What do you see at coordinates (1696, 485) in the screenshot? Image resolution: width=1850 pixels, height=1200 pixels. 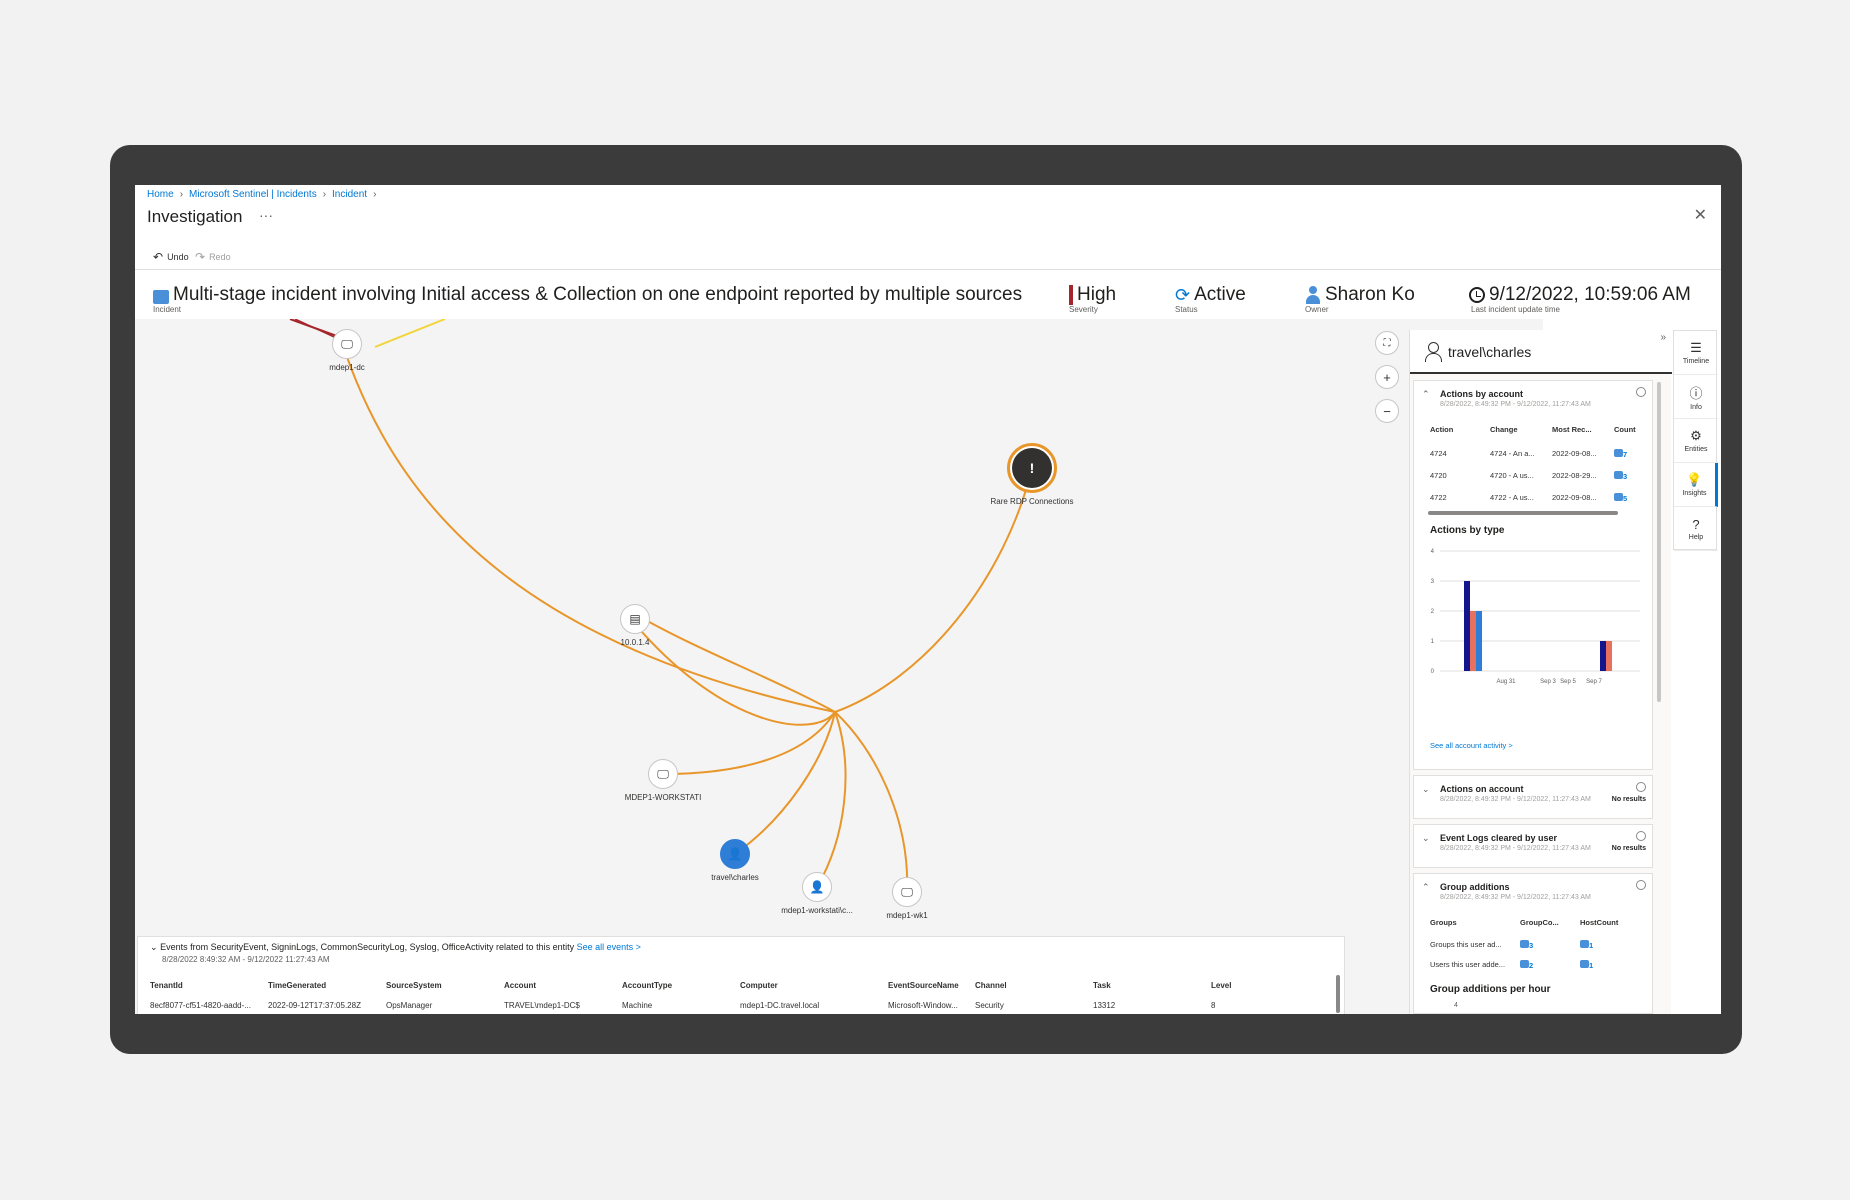 I see `tab-insights: 💡 Insights` at bounding box center [1696, 485].